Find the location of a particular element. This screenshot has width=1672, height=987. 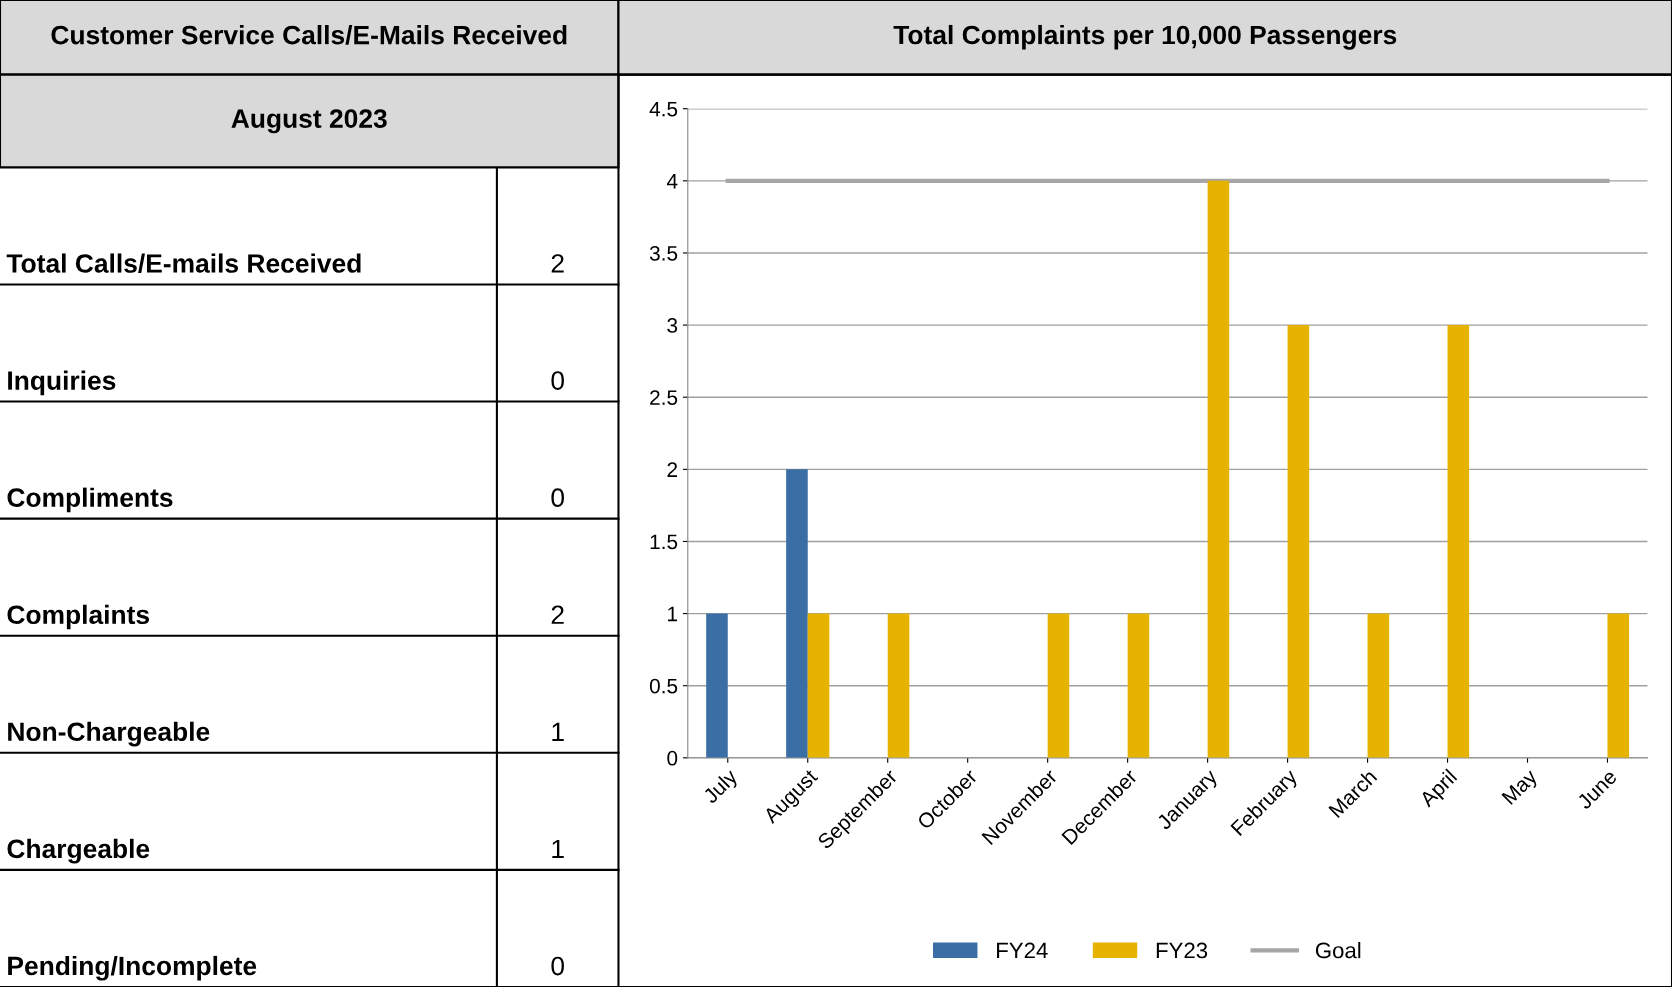

category-label: Compliments is located at coordinates (90, 500).